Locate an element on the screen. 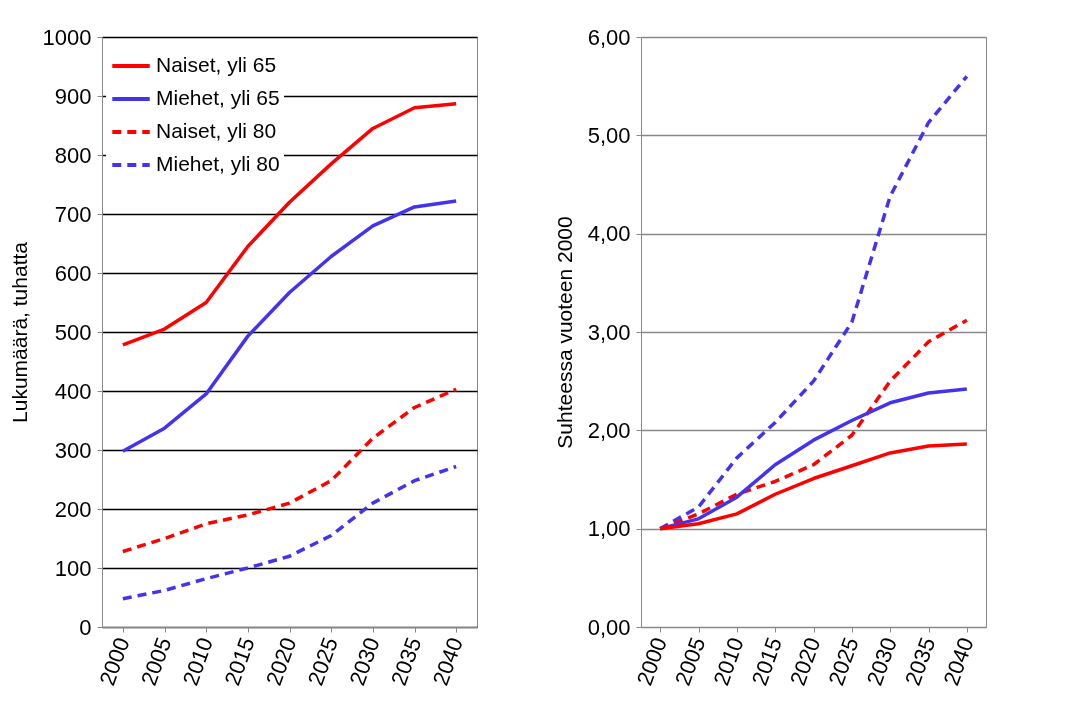 The width and height of the screenshot is (1066, 704). y-tick-label: 200 is located at coordinates (73, 509).